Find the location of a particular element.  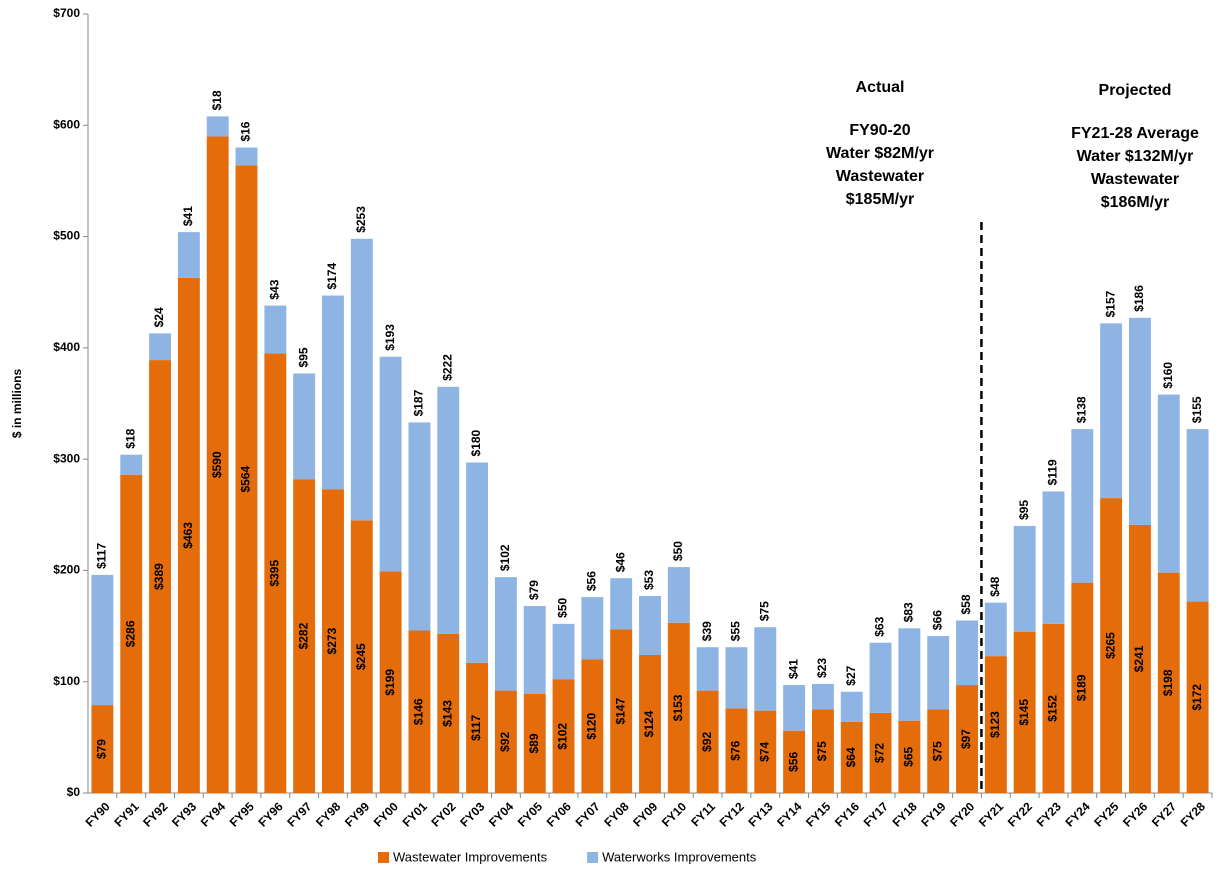

data-label: $46 is located at coordinates (620, 562).